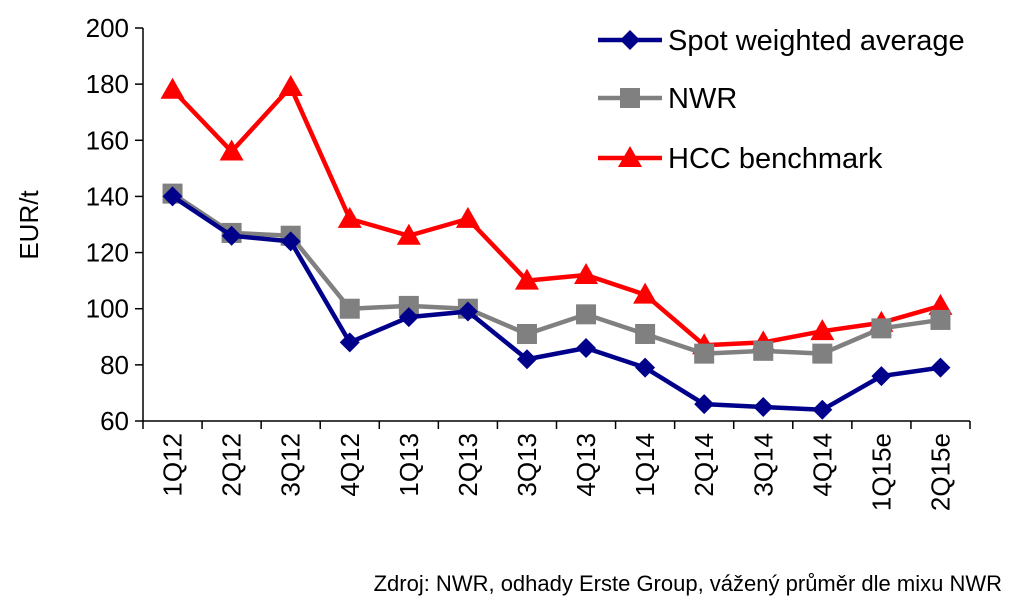 The image size is (1024, 605). What do you see at coordinates (702, 99) in the screenshot?
I see `legend-label: NWR` at bounding box center [702, 99].